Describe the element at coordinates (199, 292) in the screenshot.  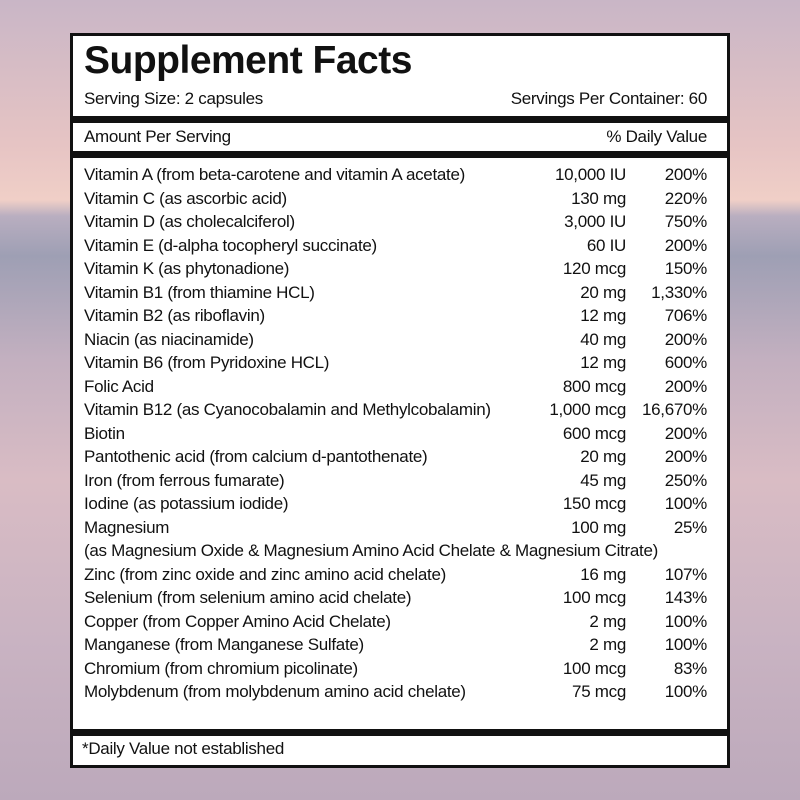
I see `nutrient-name: Vitamin B1 (from thiamine HCL)` at that location.